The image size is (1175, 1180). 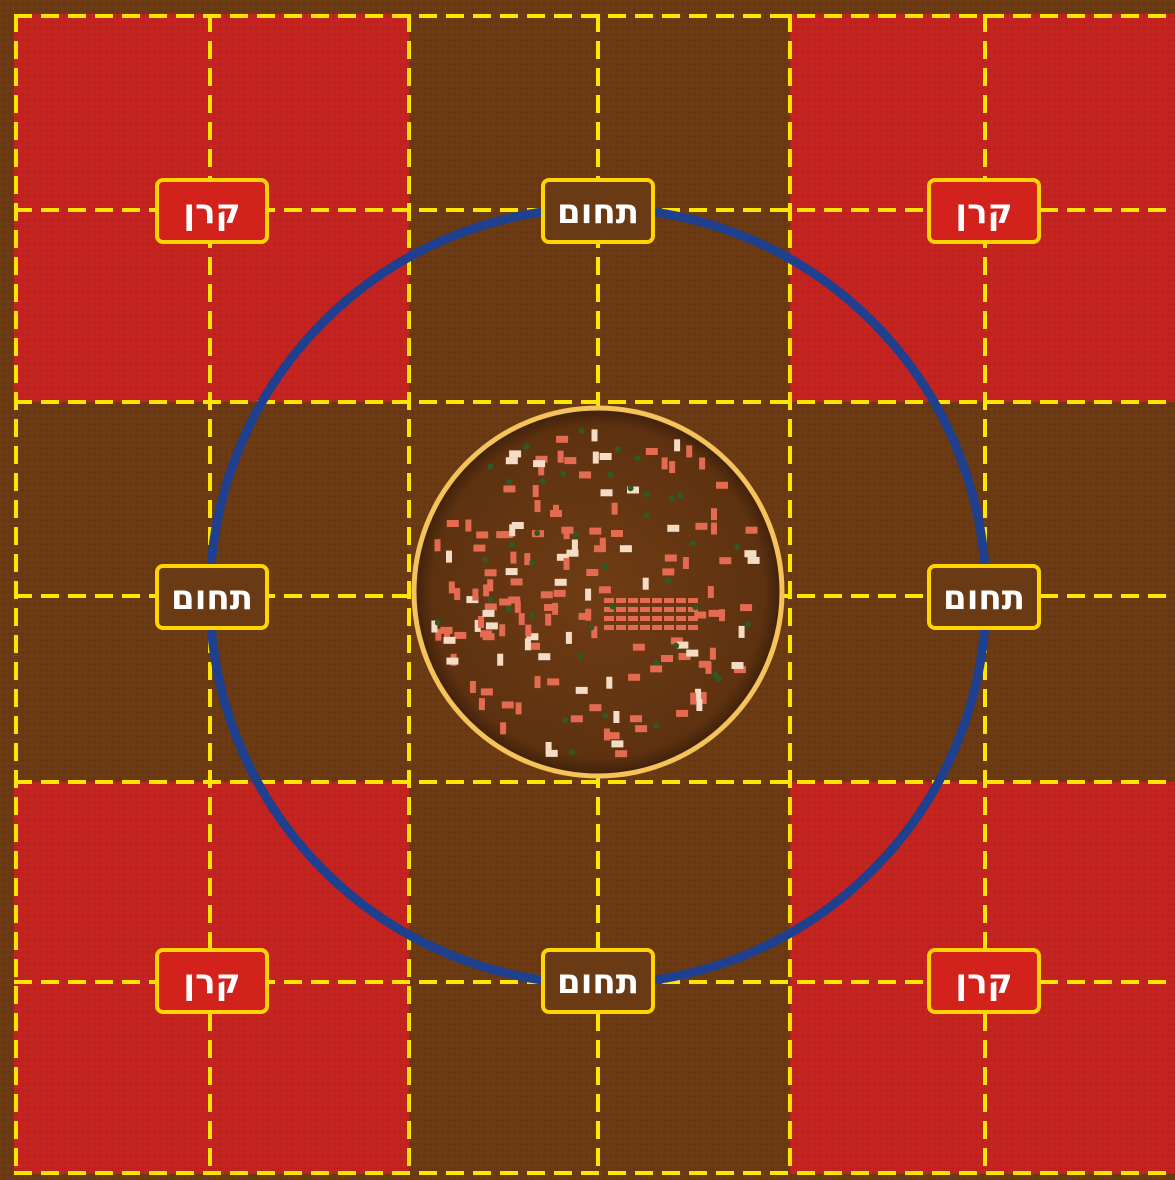 I want to click on city-ring, so click(x=598, y=592).